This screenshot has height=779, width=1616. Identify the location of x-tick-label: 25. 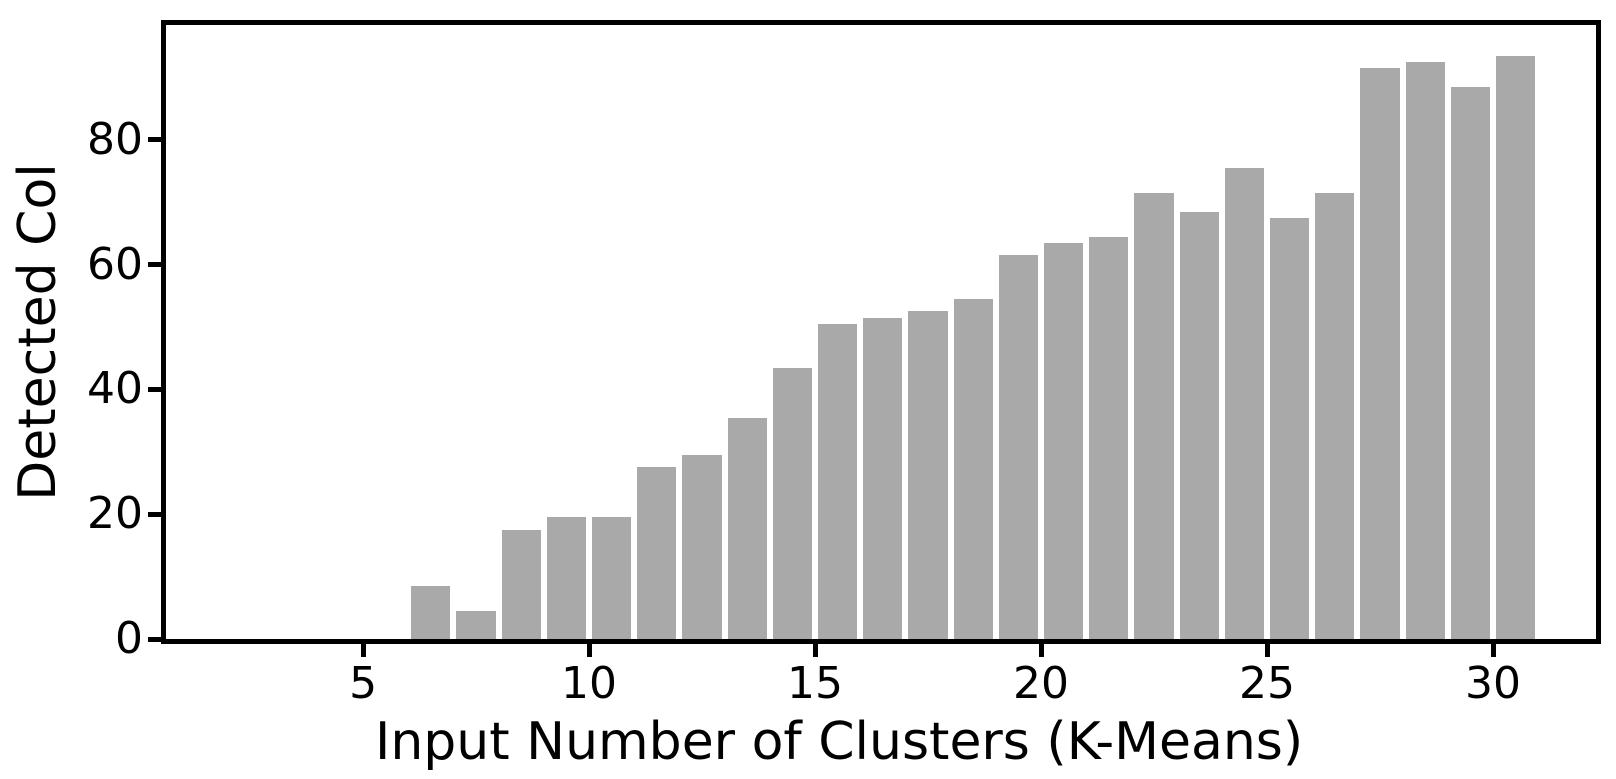
(1267, 683).